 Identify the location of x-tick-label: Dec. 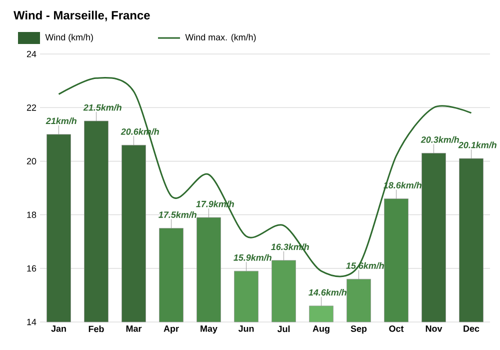
(472, 329).